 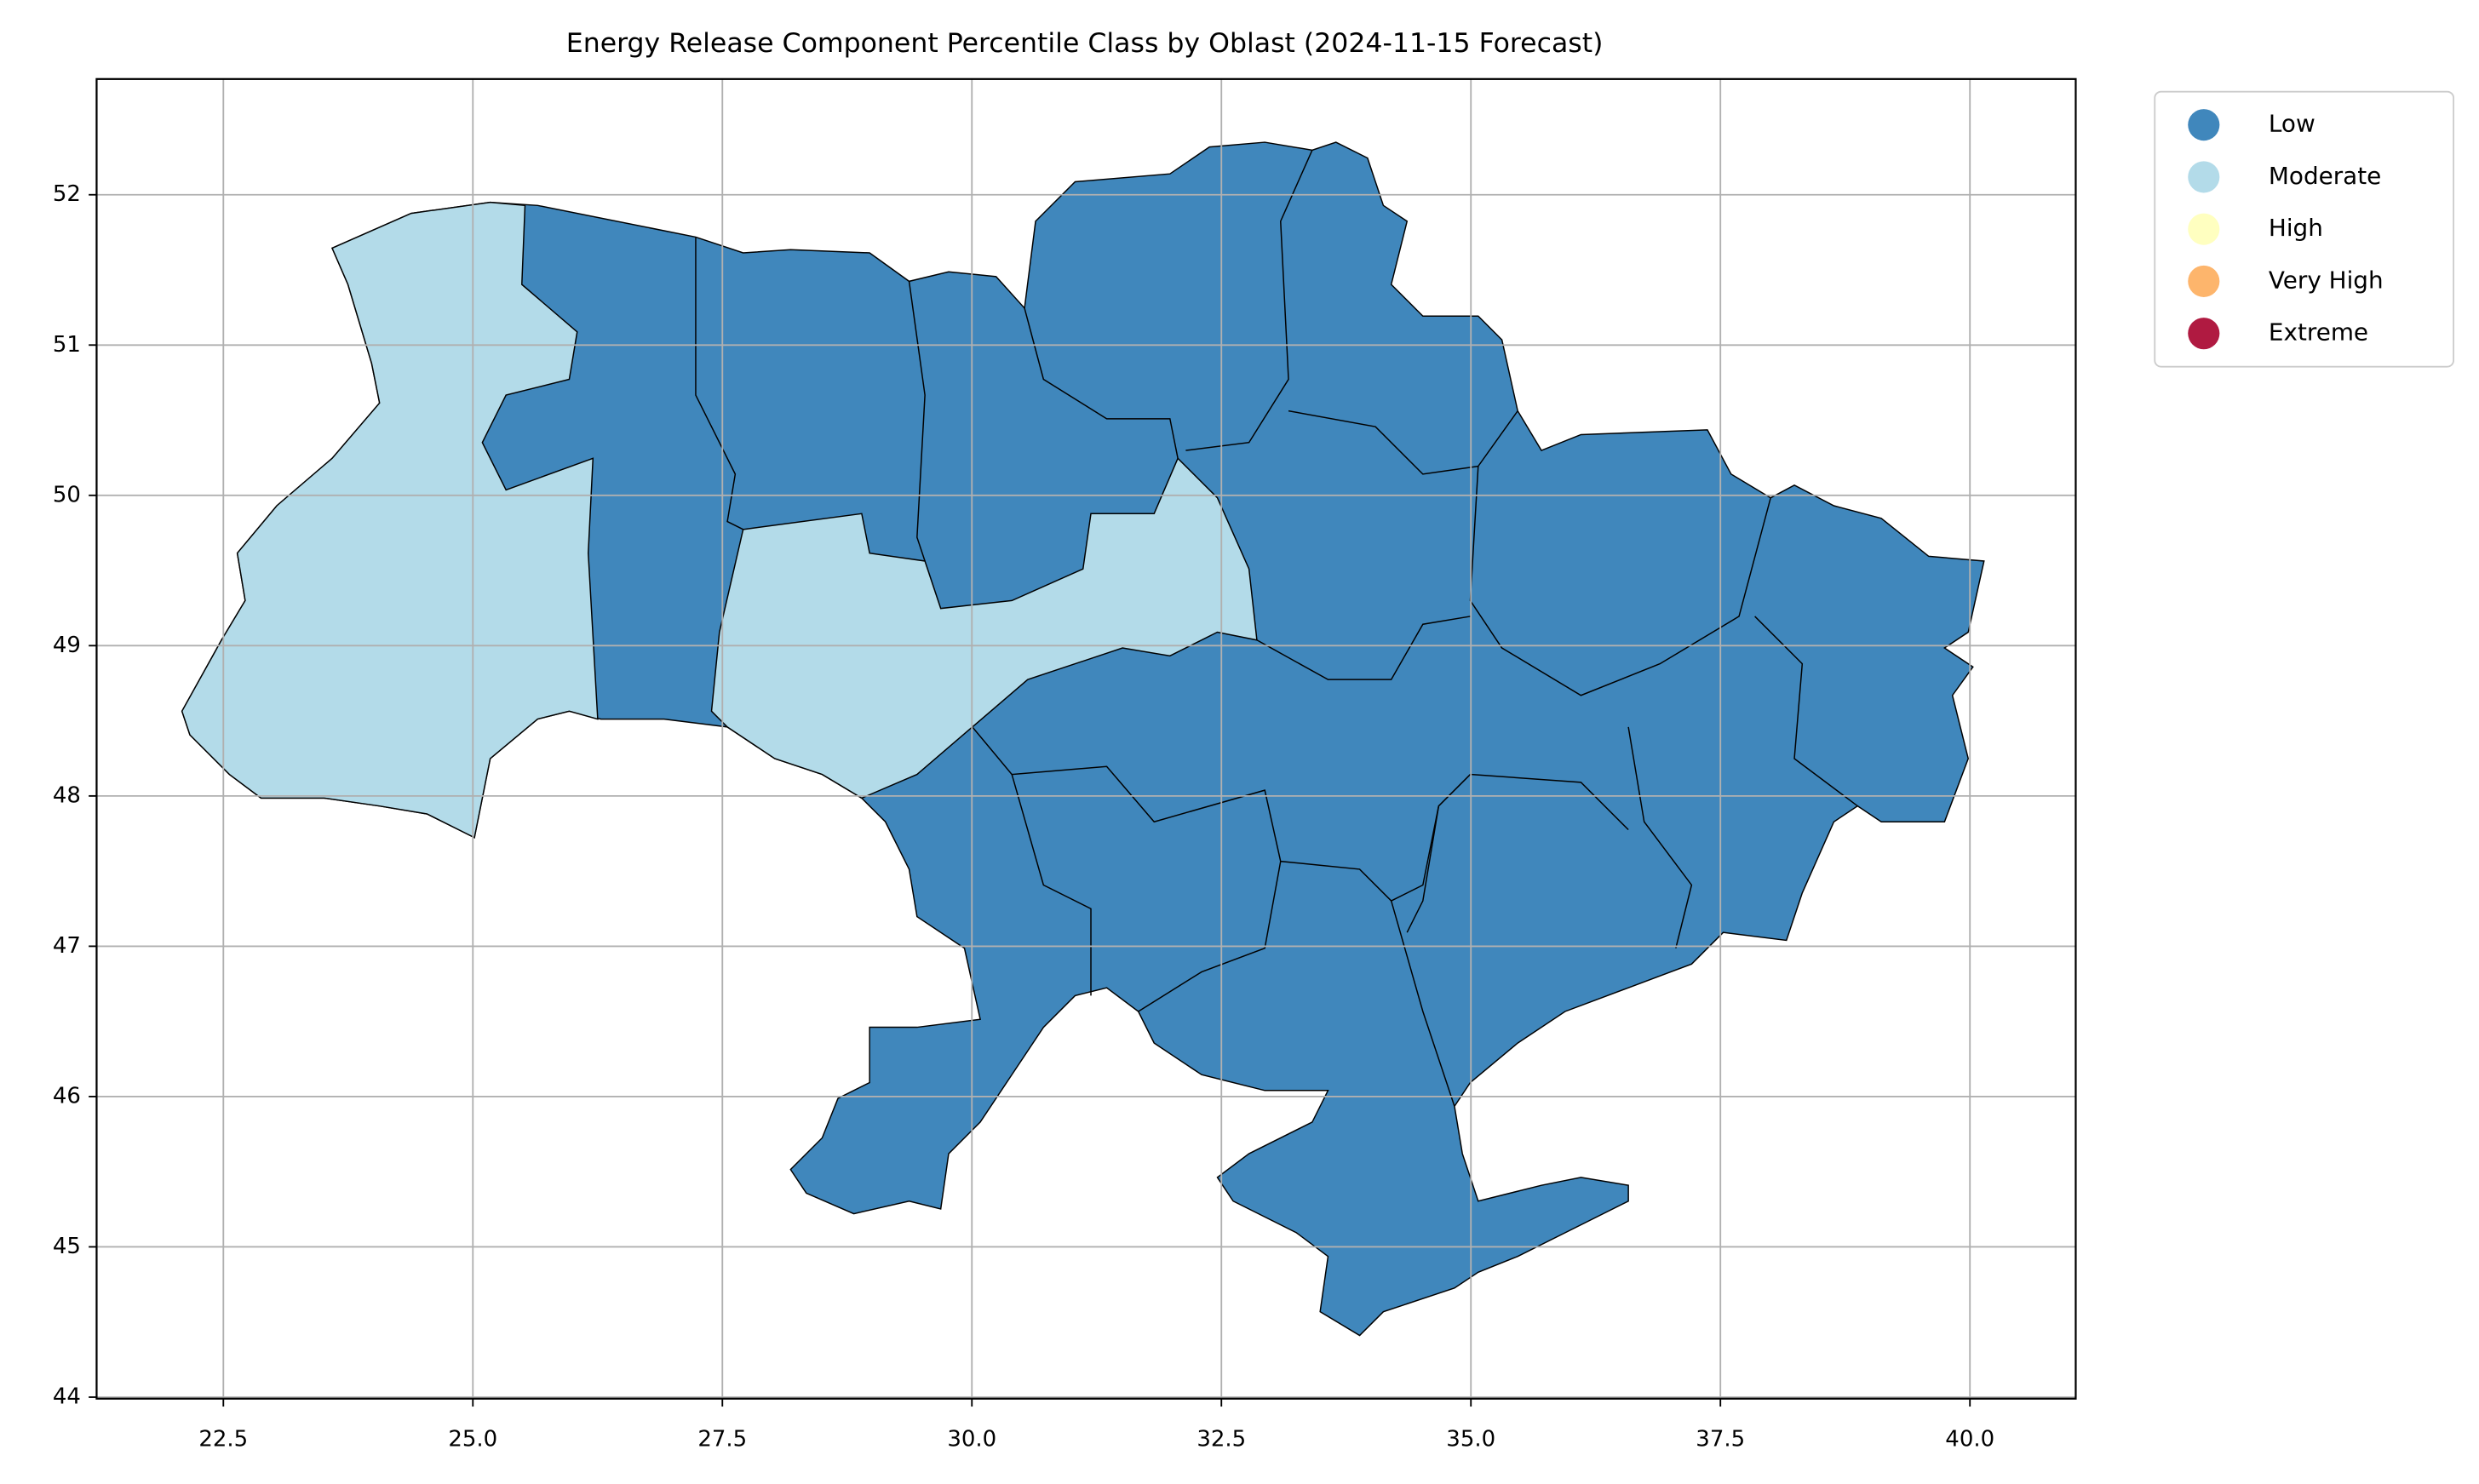 I want to click on x-tick-label: 22.5, so click(x=223, y=1439).